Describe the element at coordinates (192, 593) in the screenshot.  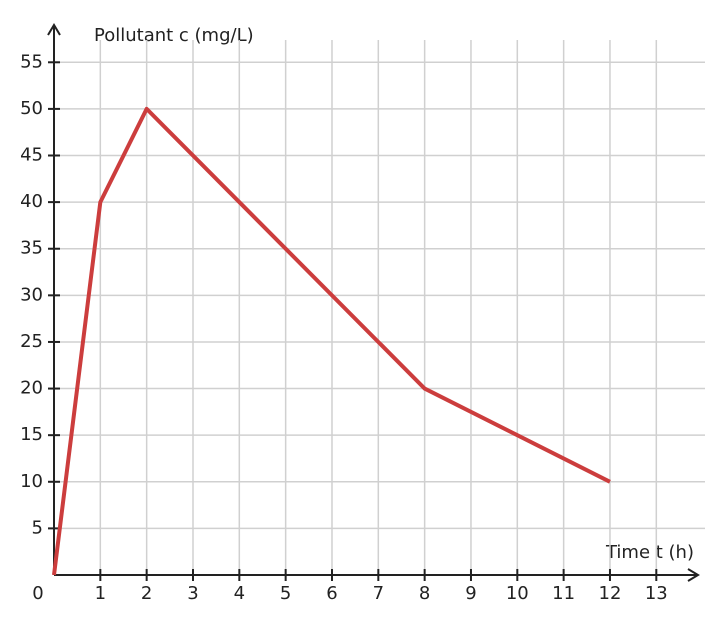
I see `x-tick-label: 3` at that location.